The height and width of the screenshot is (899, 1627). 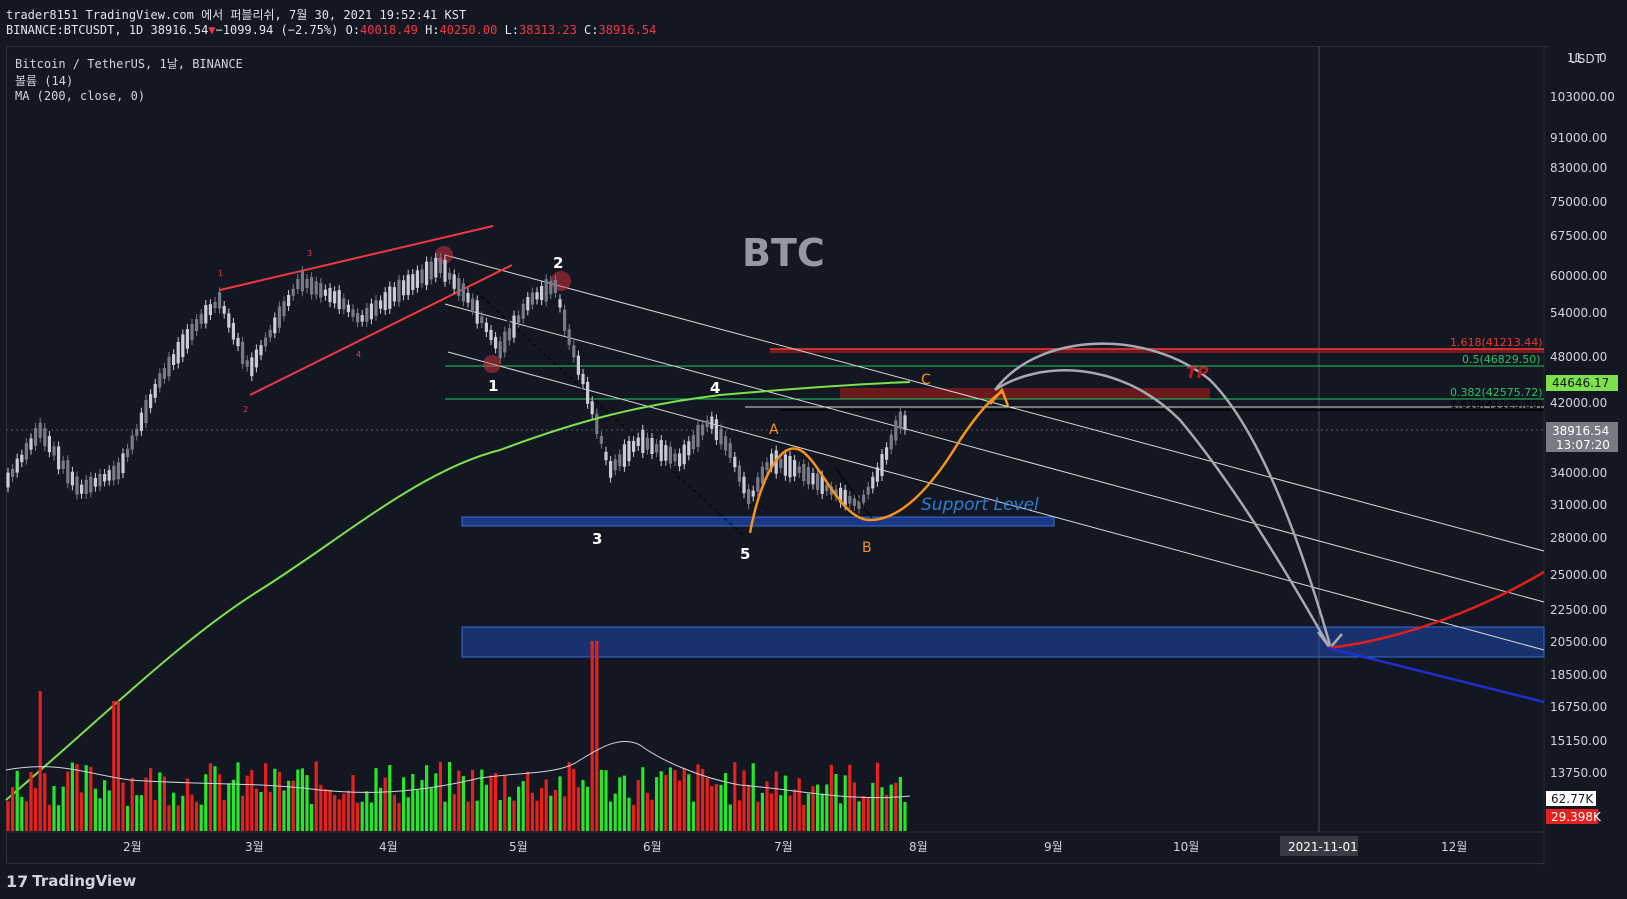 What do you see at coordinates (1025, 393) in the screenshot?
I see `tp-zone` at bounding box center [1025, 393].